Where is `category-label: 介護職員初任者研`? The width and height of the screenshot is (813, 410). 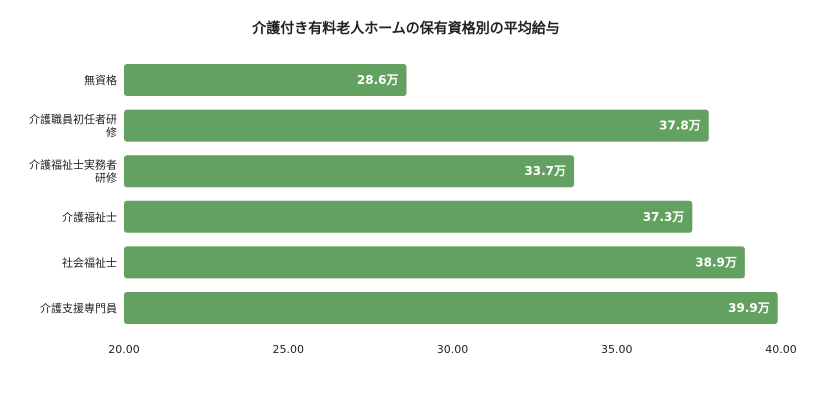 category-label: 介護職員初任者研 is located at coordinates (73, 119).